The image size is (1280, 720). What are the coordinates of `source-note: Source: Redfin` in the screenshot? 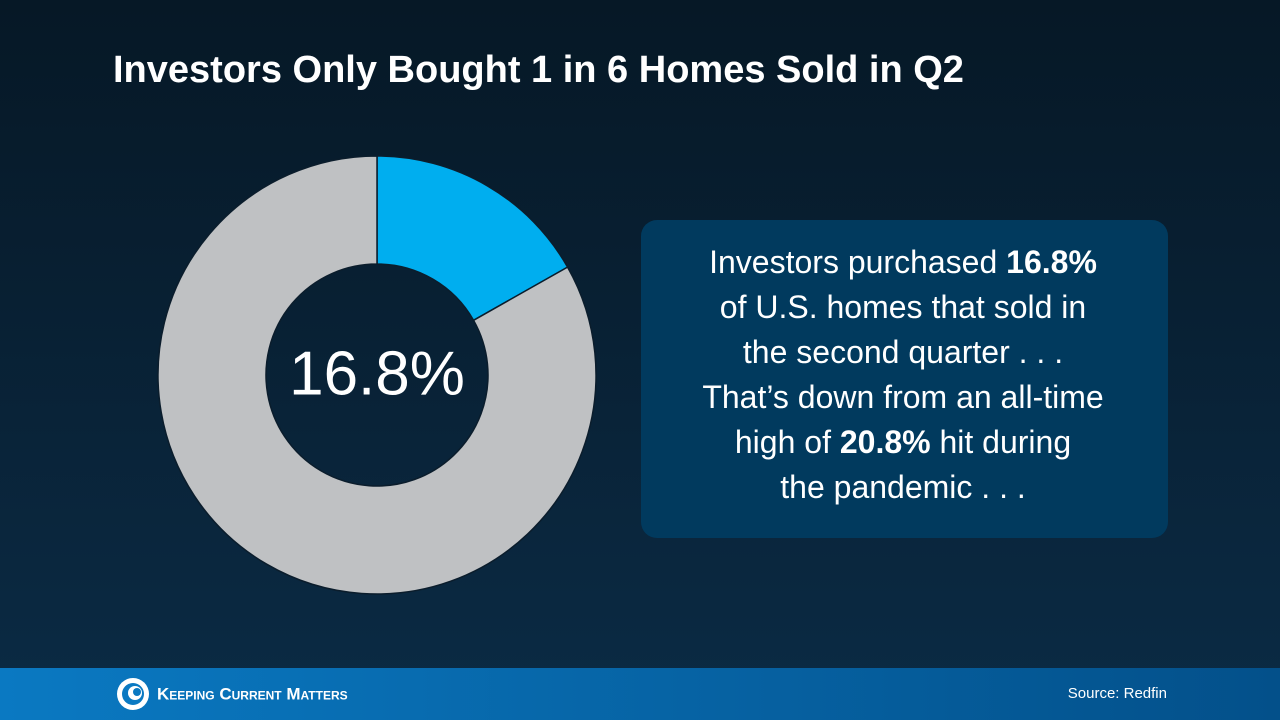 It's located at (1117, 693).